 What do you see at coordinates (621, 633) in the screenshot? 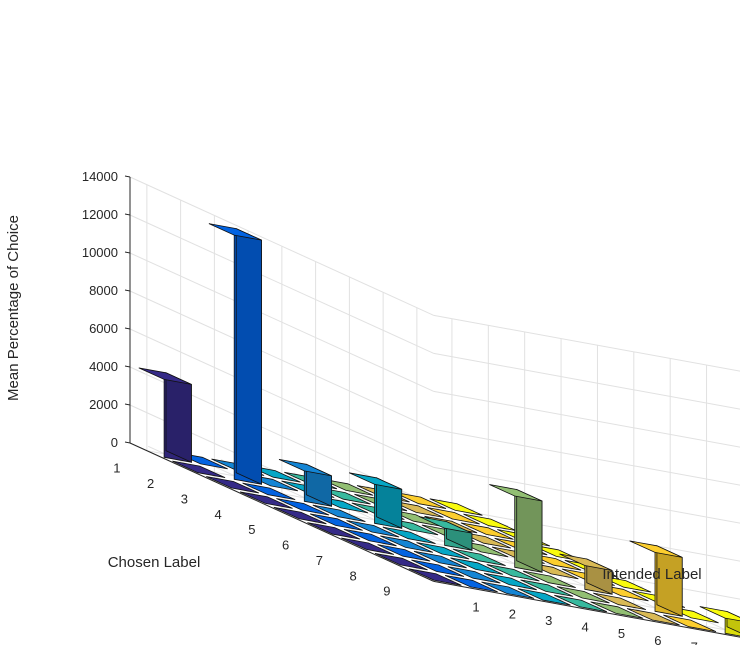
I see `x-tick-label: 5` at bounding box center [621, 633].